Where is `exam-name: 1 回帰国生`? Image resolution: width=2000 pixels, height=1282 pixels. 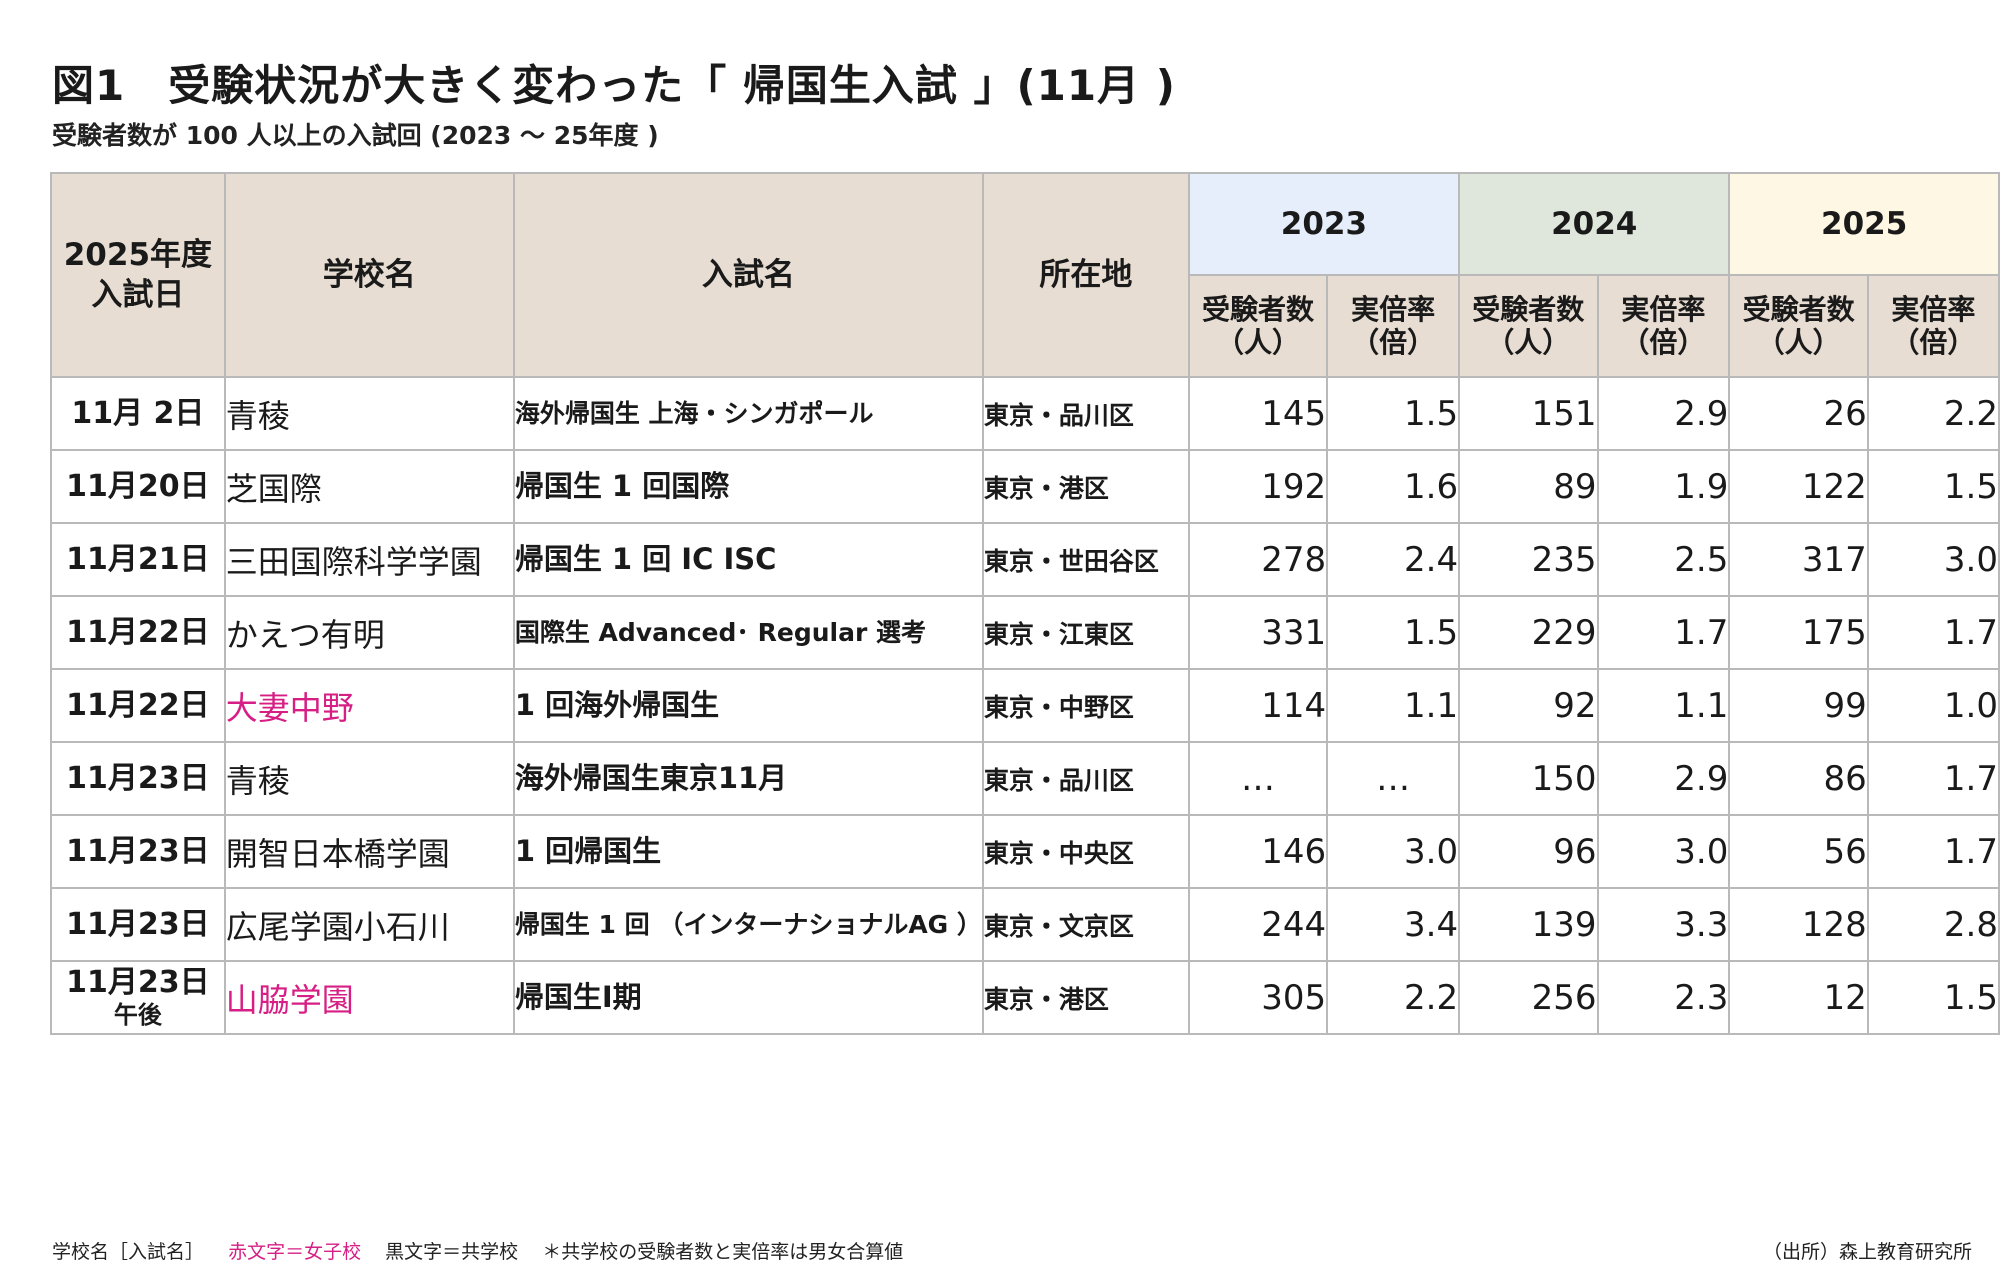 exam-name: 1 回帰国生 is located at coordinates (748, 851).